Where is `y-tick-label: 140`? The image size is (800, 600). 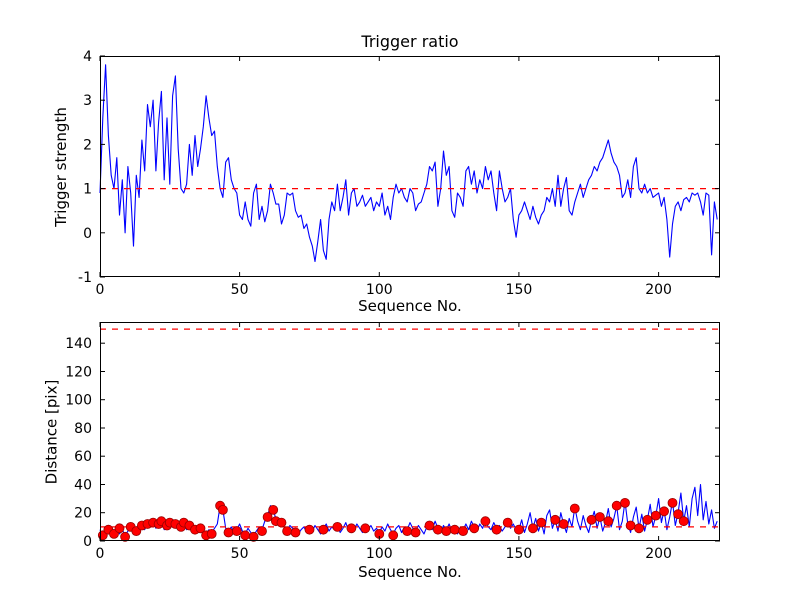
y-tick-label: 140 is located at coordinates (78, 344).